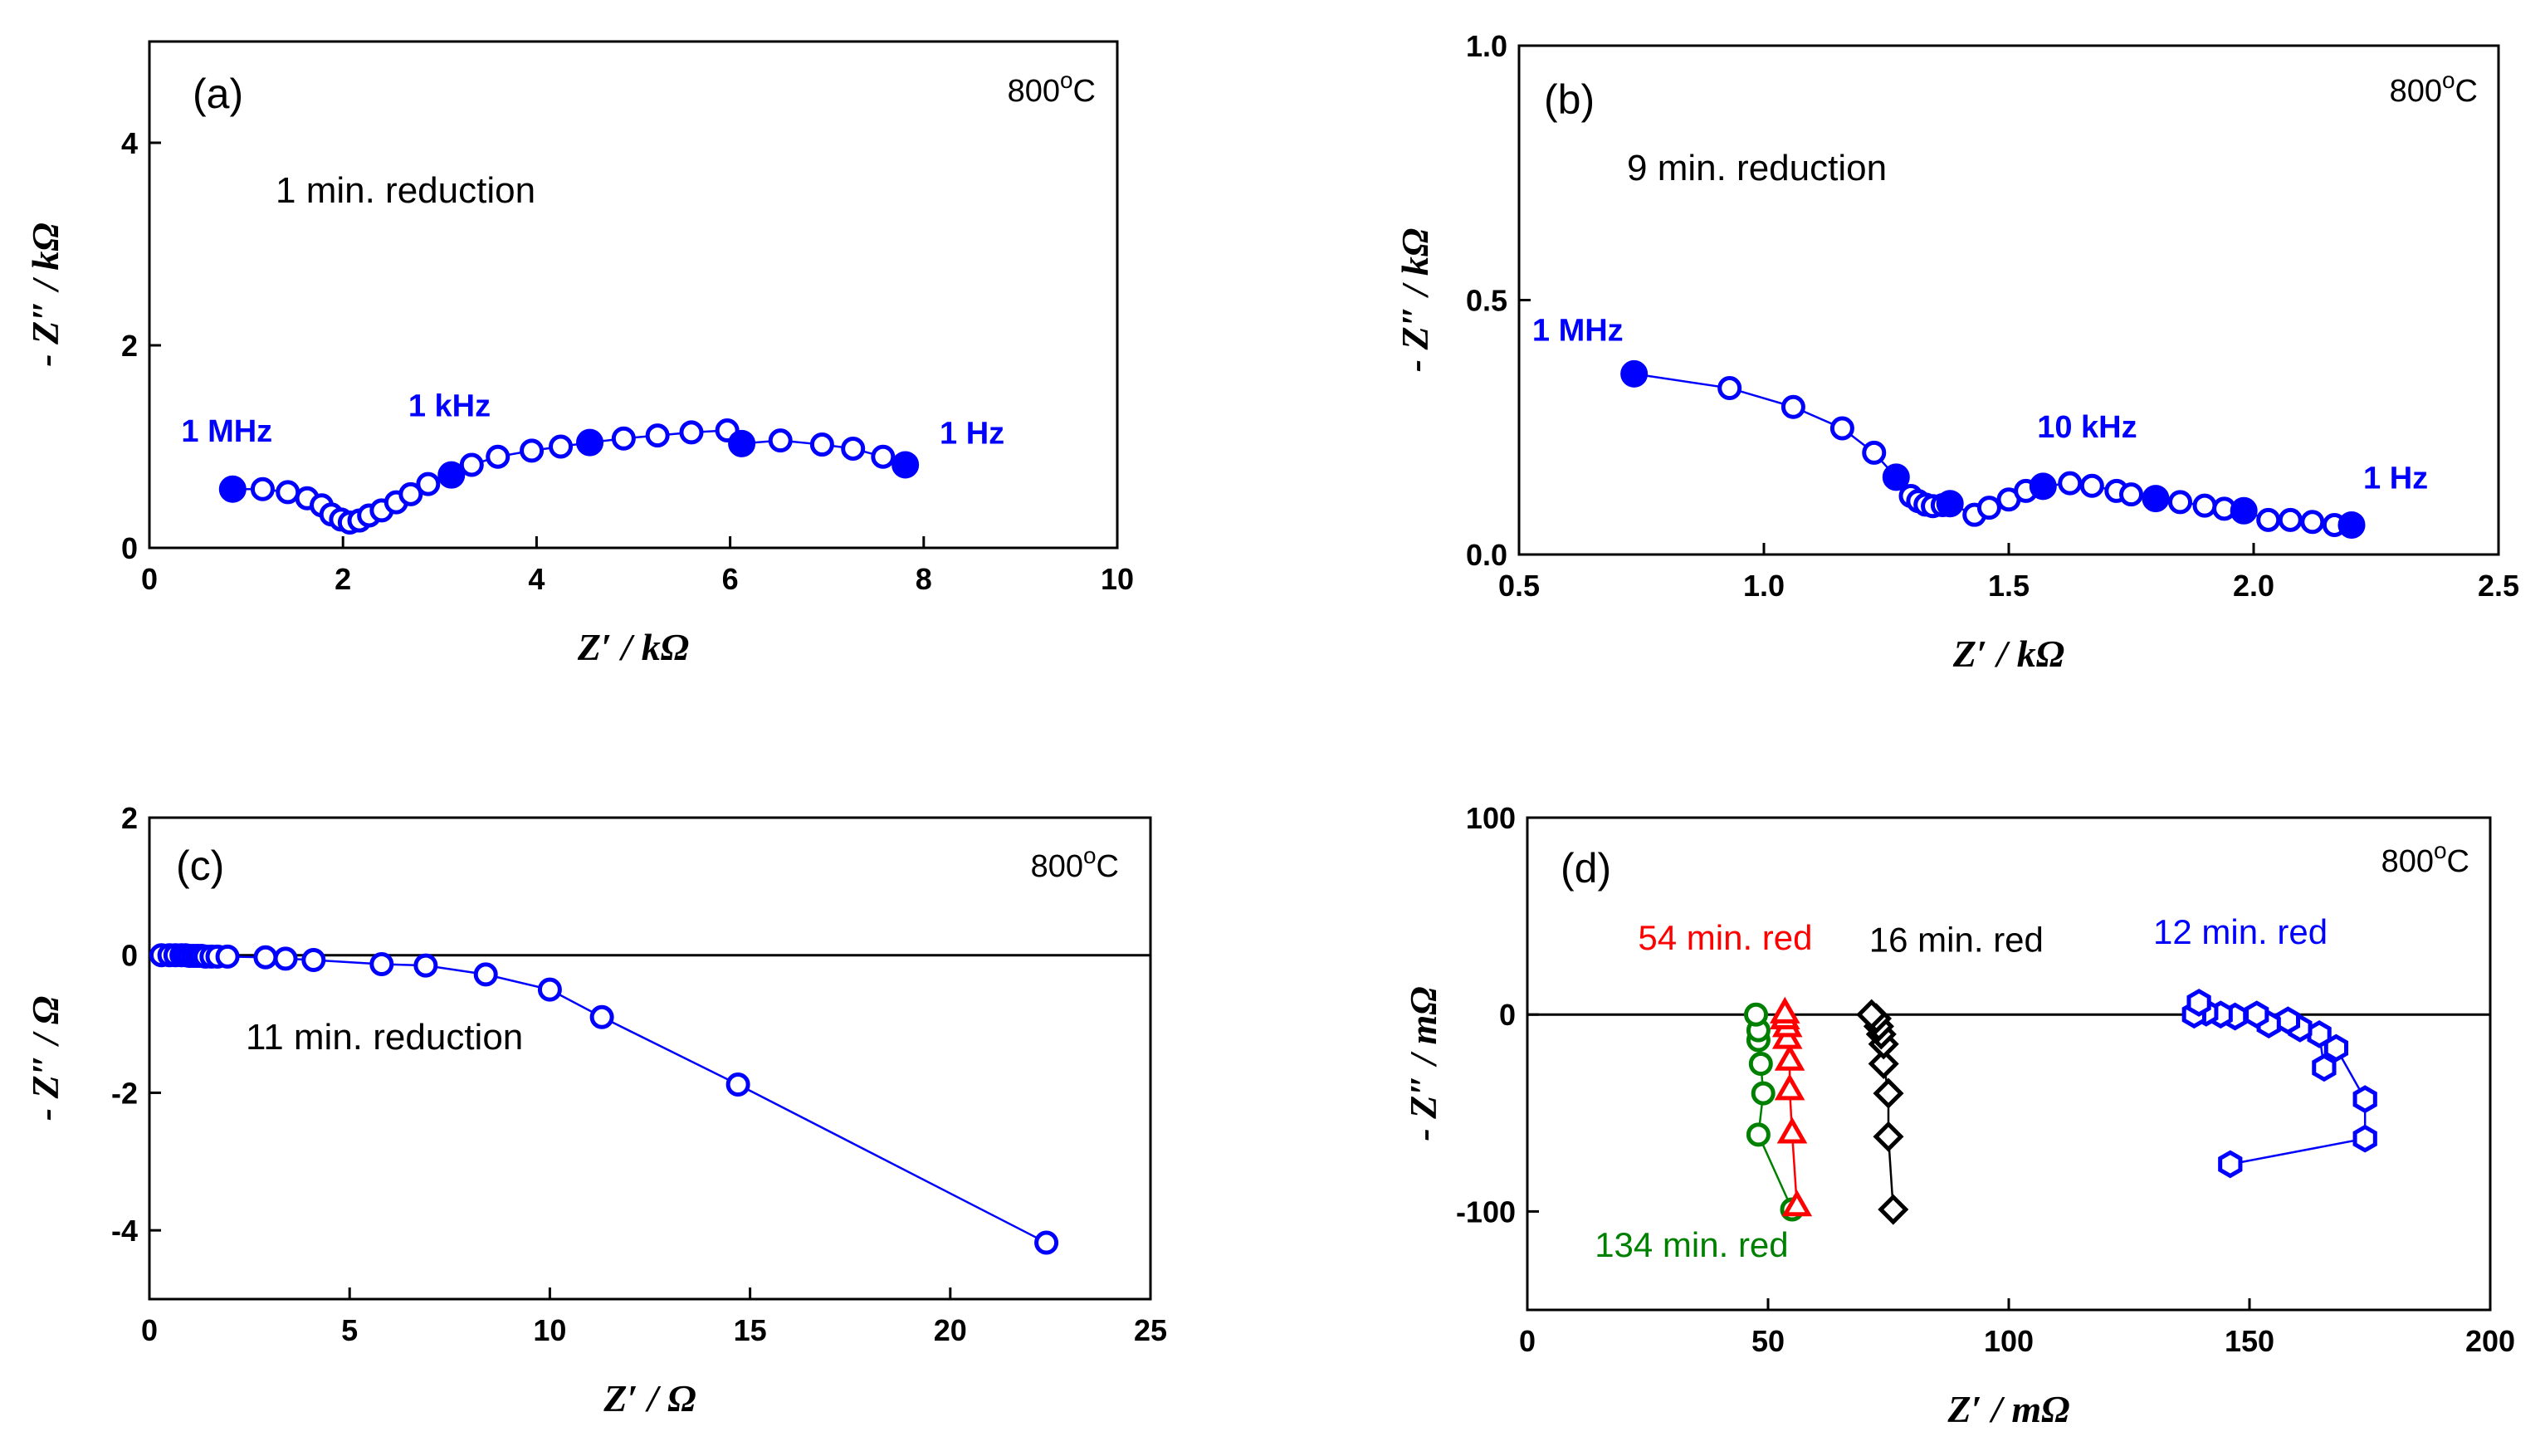 This screenshot has height=1456, width=2545. Describe the element at coordinates (1956, 939) in the screenshot. I see `series-label: 16 min. red` at that location.